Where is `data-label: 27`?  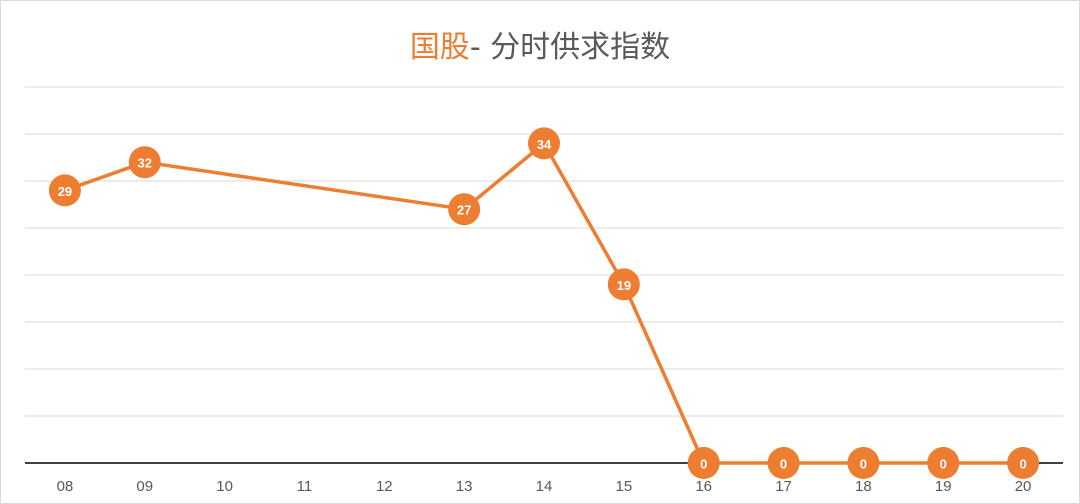
data-label: 27 is located at coordinates (464, 210).